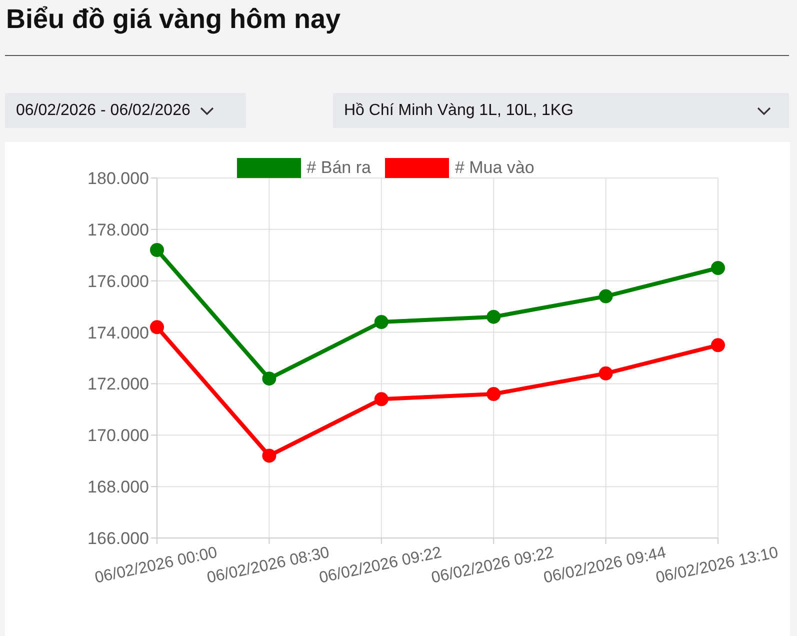  I want to click on legend-label: # Bán ra, so click(338, 168).